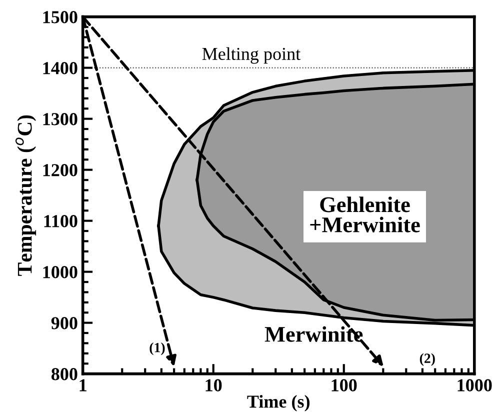 Image resolution: width=502 pixels, height=420 pixels. What do you see at coordinates (60, 170) in the screenshot?
I see `y-tick-label: 1200` at bounding box center [60, 170].